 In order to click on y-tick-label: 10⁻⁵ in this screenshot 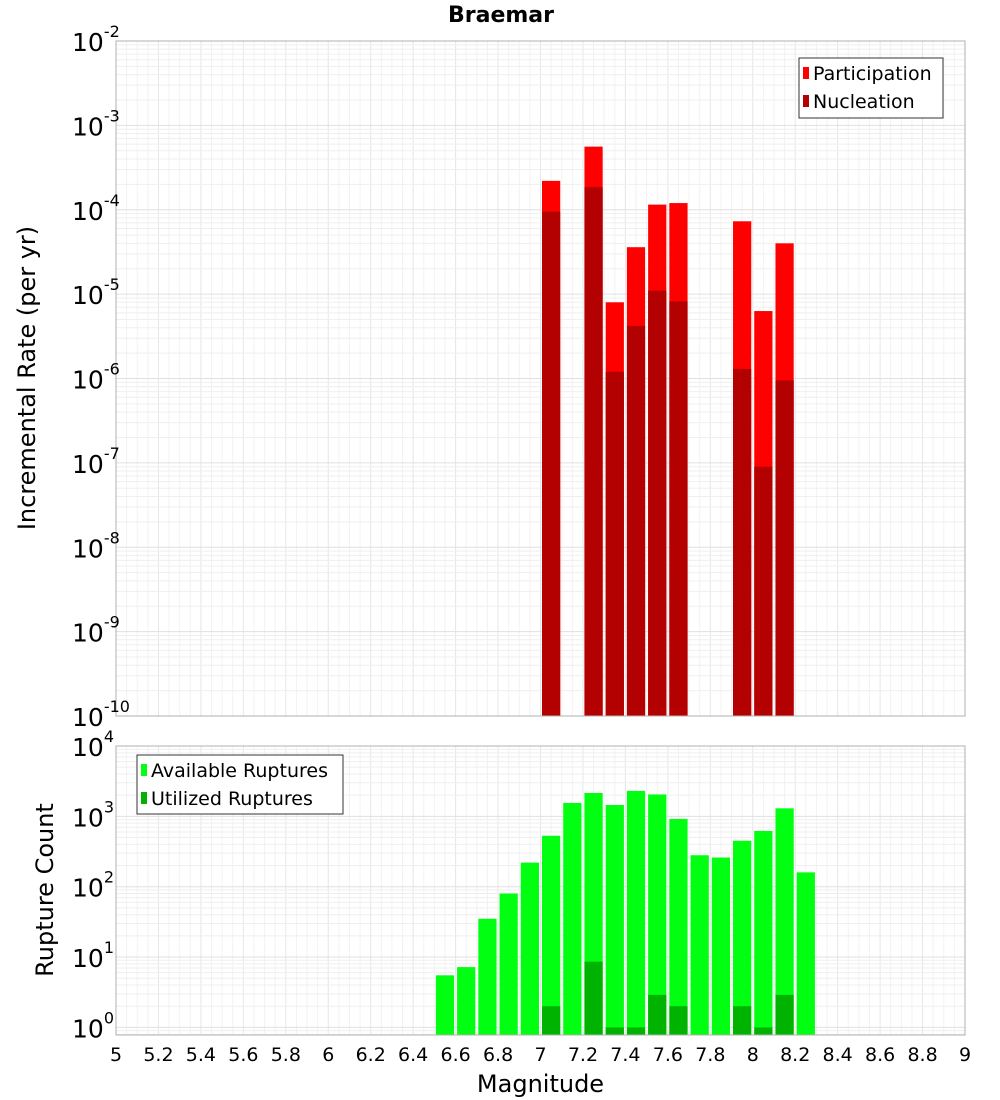, I will do `click(96, 292)`.